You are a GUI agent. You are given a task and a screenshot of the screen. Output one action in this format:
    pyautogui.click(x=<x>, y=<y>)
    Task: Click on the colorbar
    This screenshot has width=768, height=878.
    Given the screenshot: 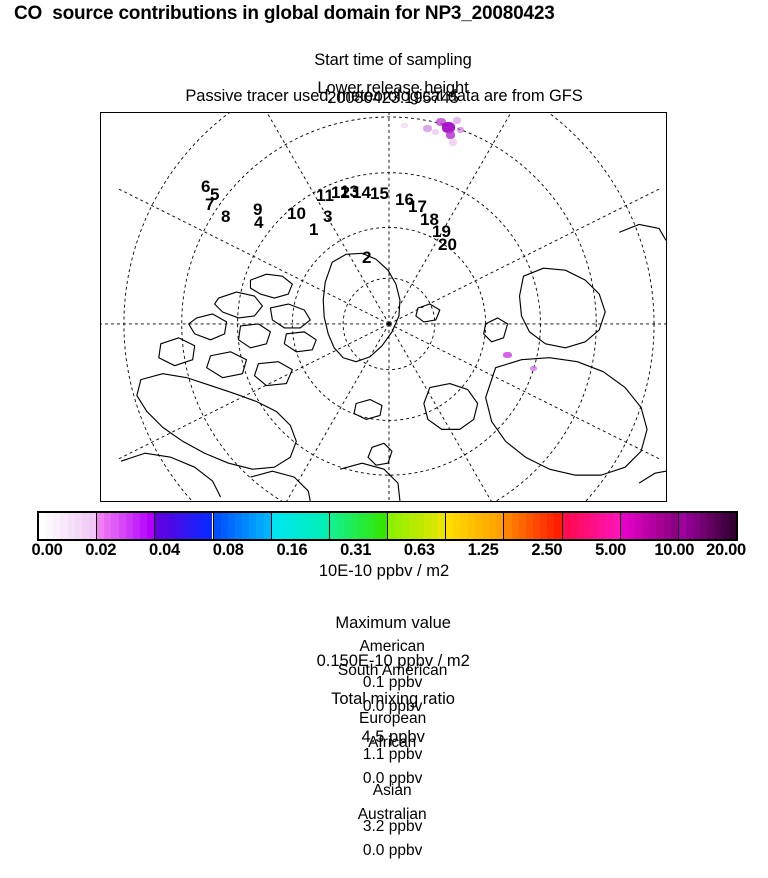 What is the action you would take?
    pyautogui.click(x=387, y=526)
    